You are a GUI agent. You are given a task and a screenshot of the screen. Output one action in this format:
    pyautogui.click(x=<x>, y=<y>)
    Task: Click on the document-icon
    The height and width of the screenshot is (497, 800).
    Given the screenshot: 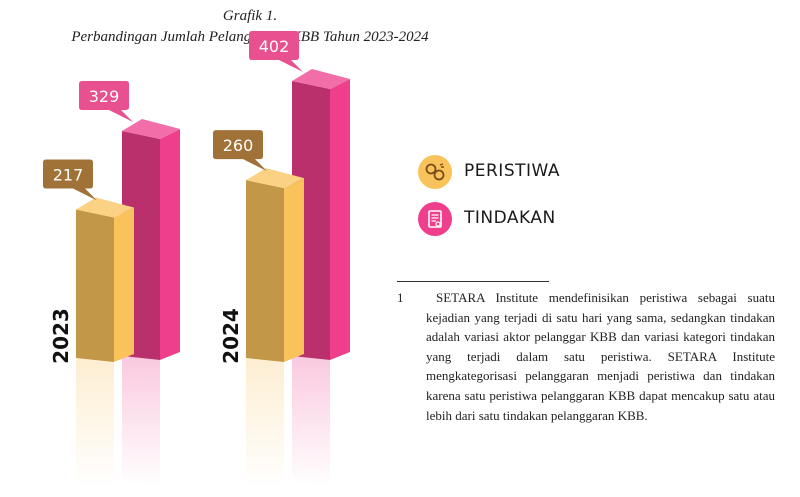 What is the action you would take?
    pyautogui.click(x=435, y=219)
    